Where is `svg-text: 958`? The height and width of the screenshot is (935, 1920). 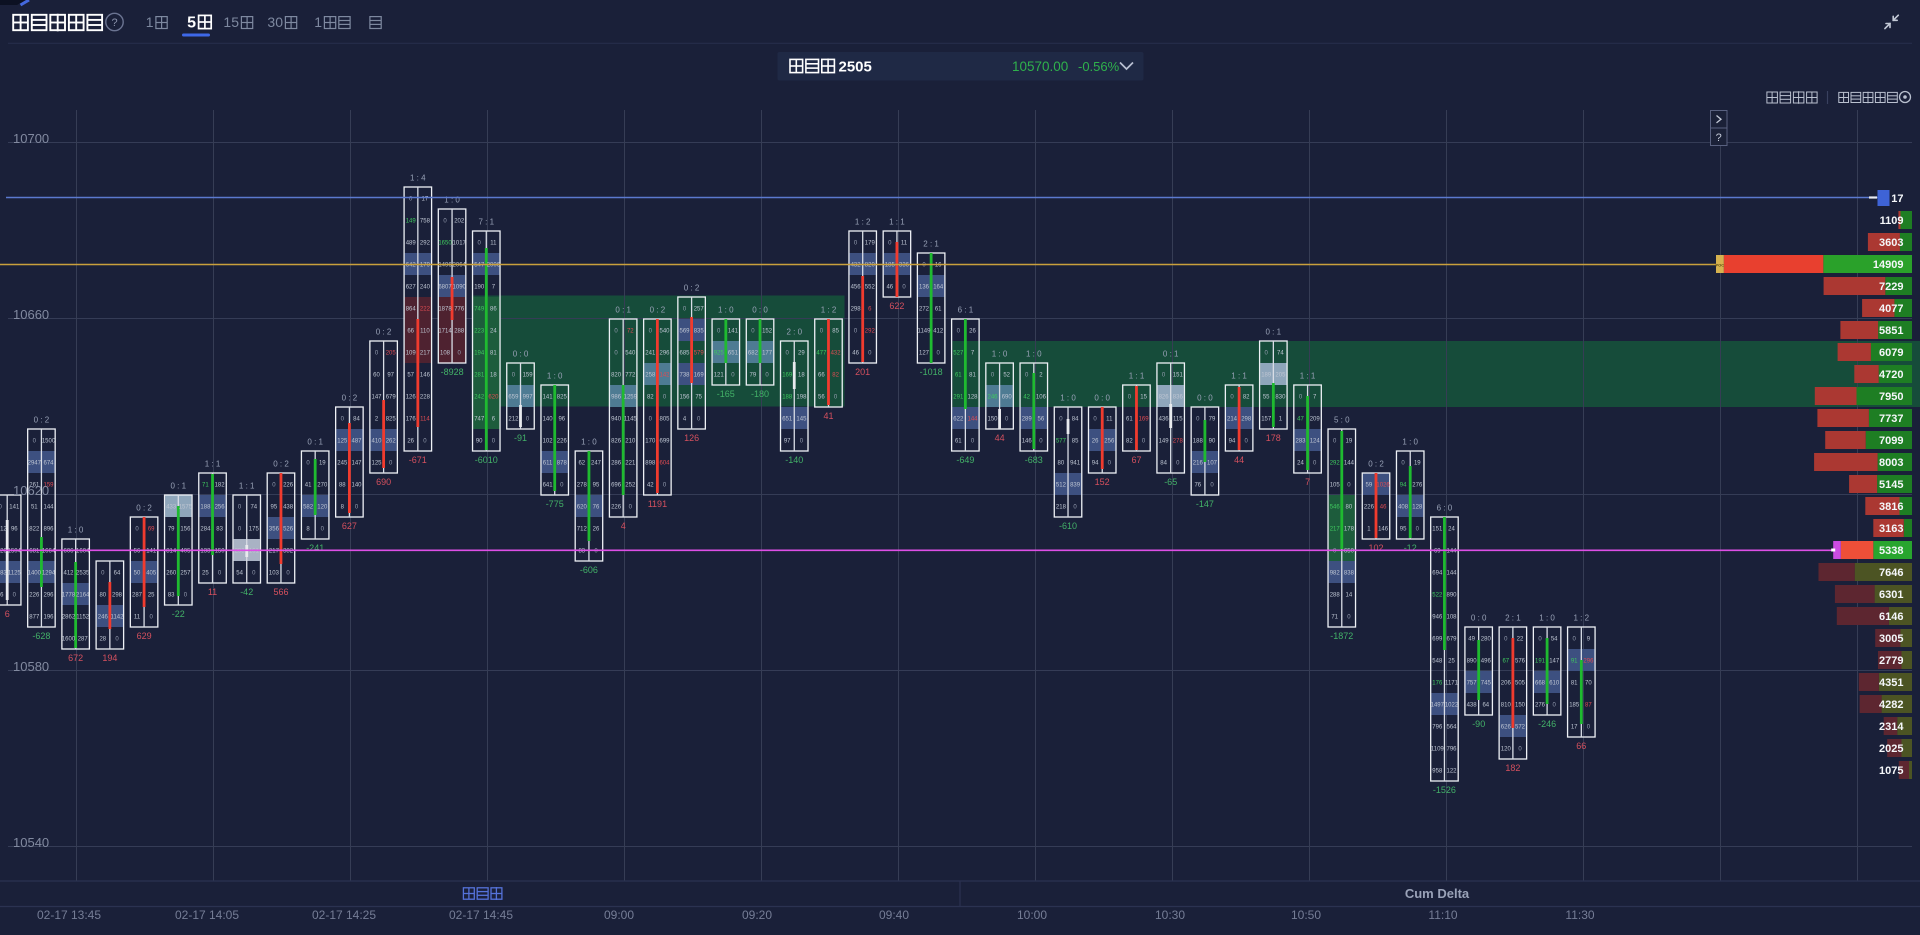
svg-text: 958 is located at coordinates (1437, 771).